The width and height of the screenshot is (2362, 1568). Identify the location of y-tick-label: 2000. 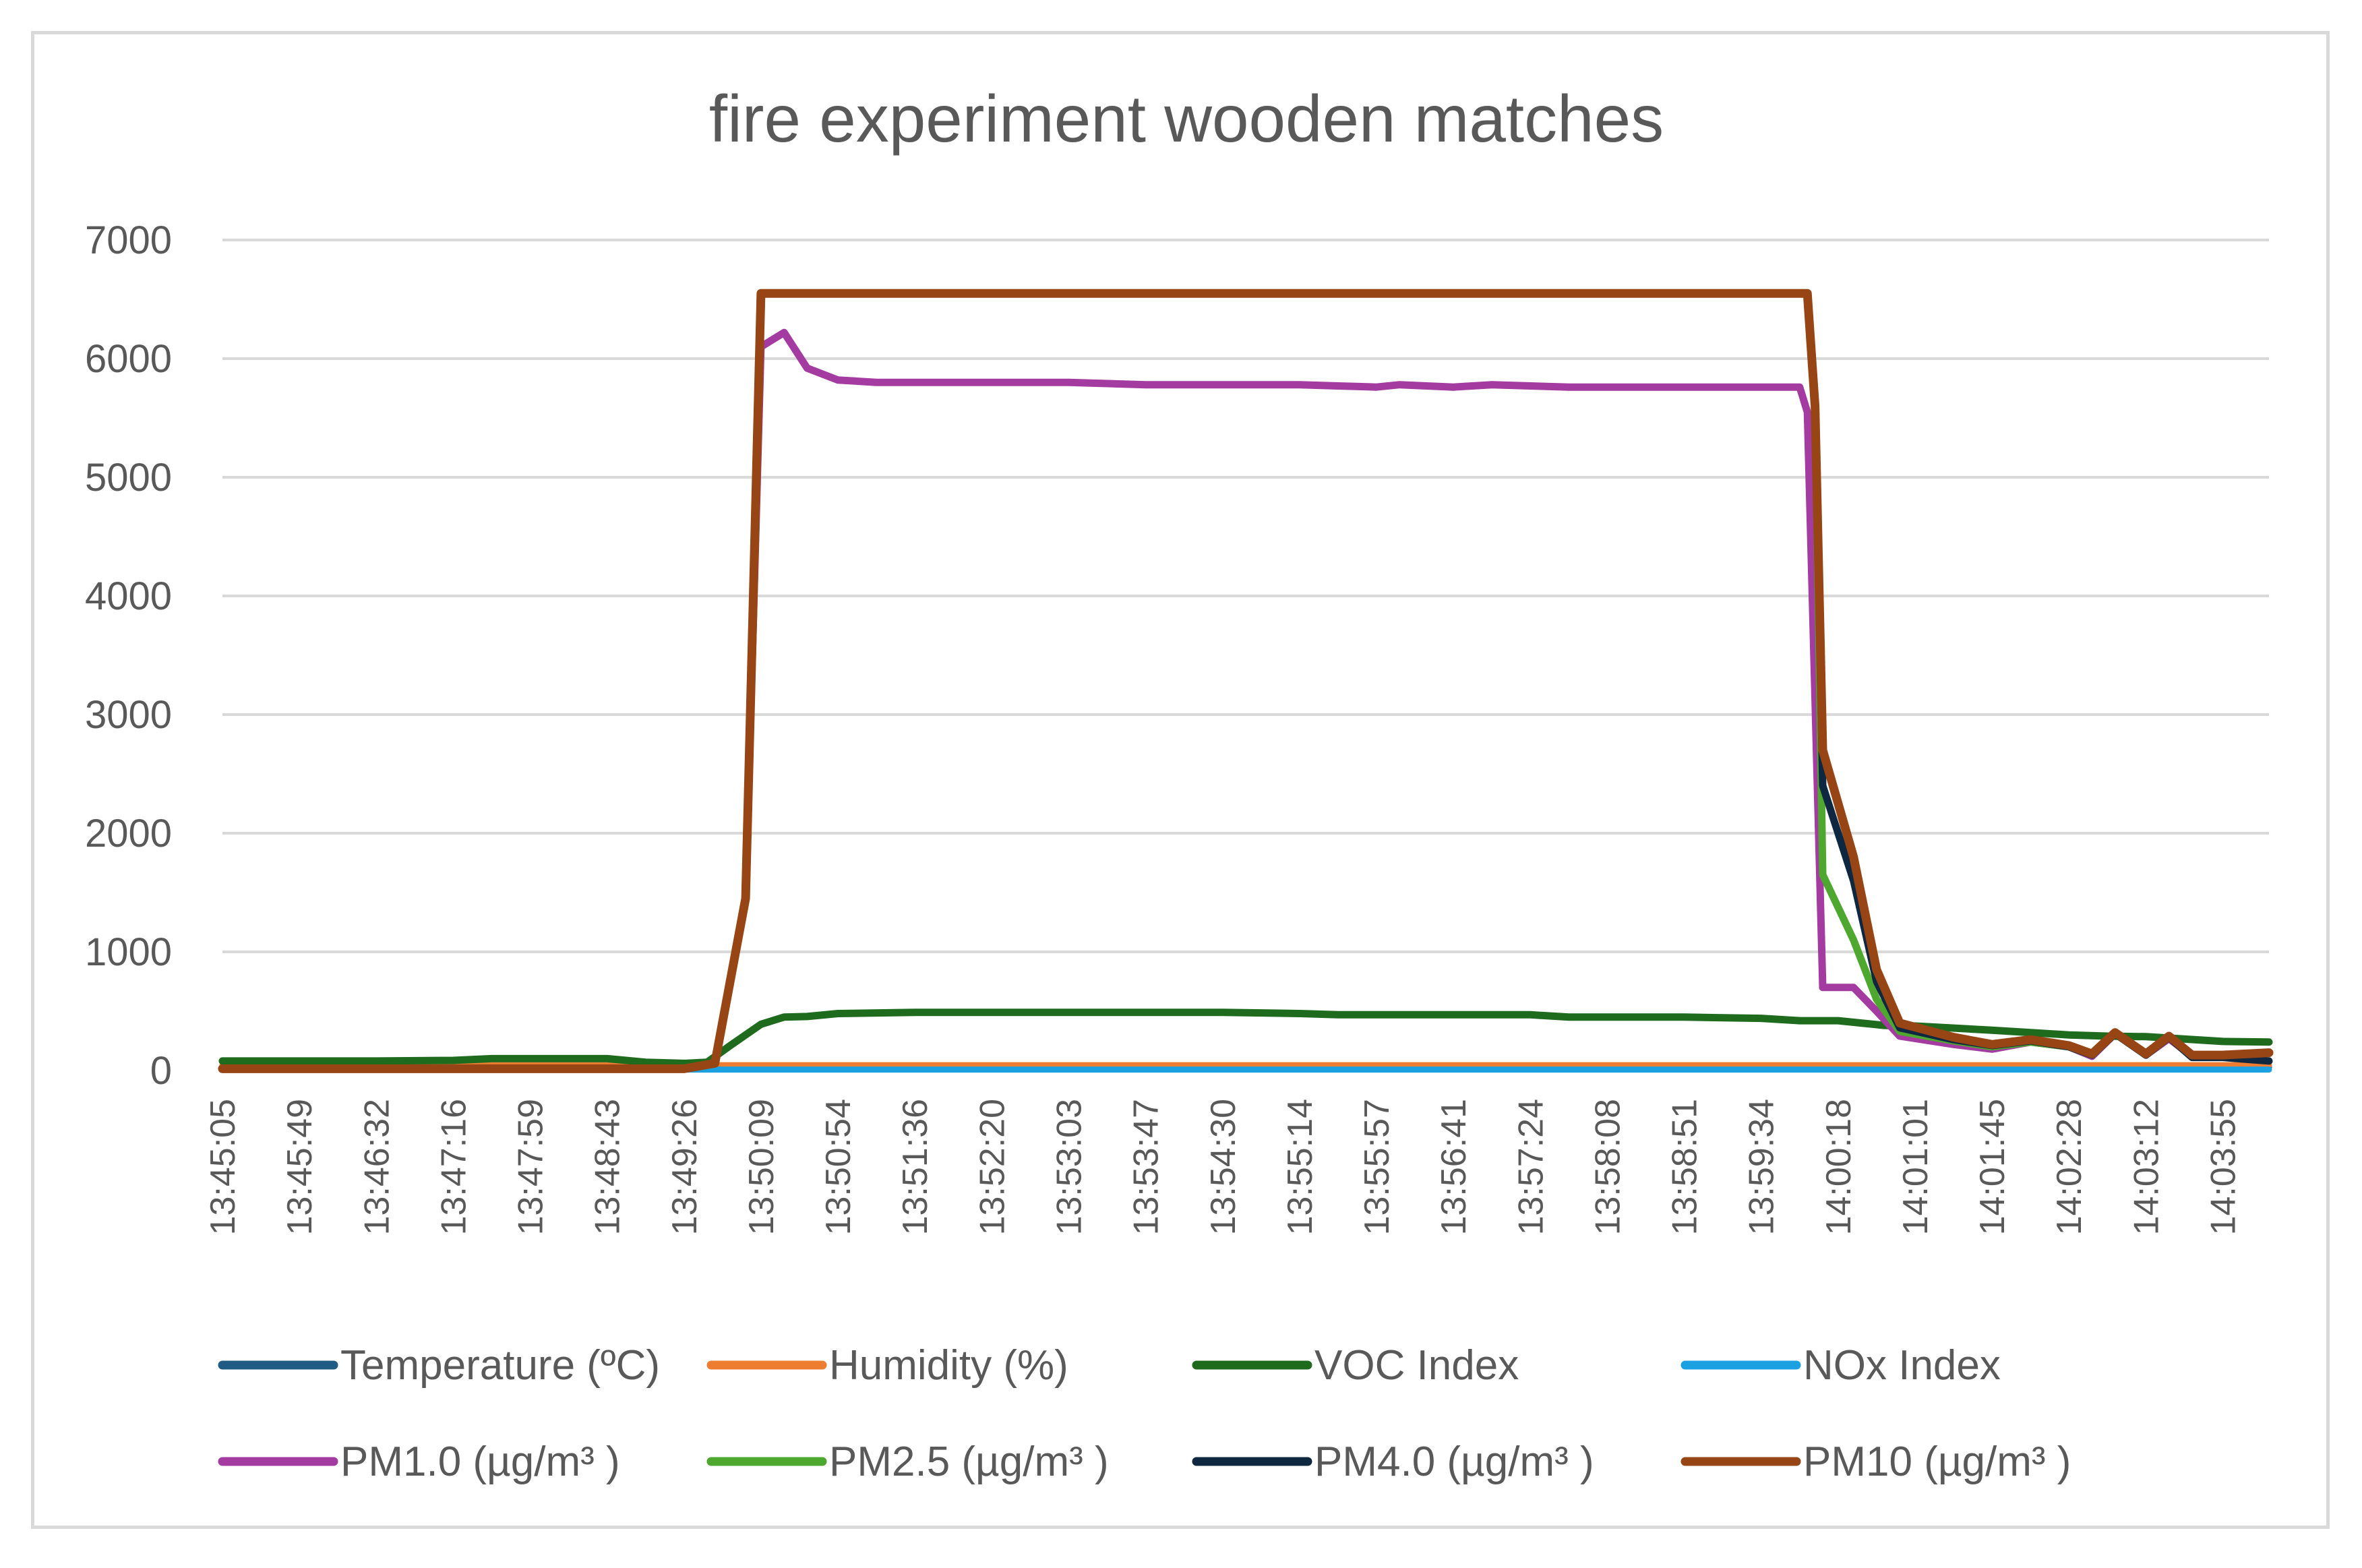
(128, 833).